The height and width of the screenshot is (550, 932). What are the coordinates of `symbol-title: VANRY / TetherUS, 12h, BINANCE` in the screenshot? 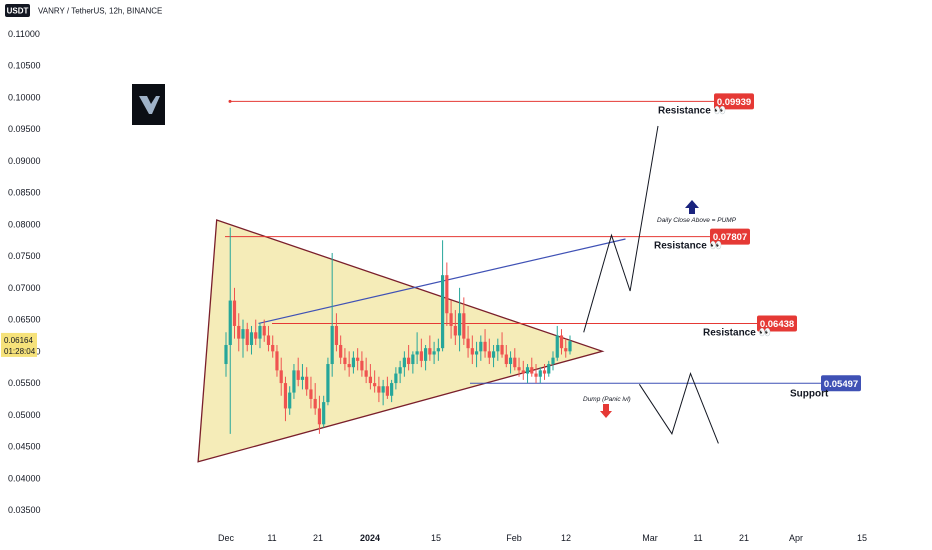 It's located at (100, 11).